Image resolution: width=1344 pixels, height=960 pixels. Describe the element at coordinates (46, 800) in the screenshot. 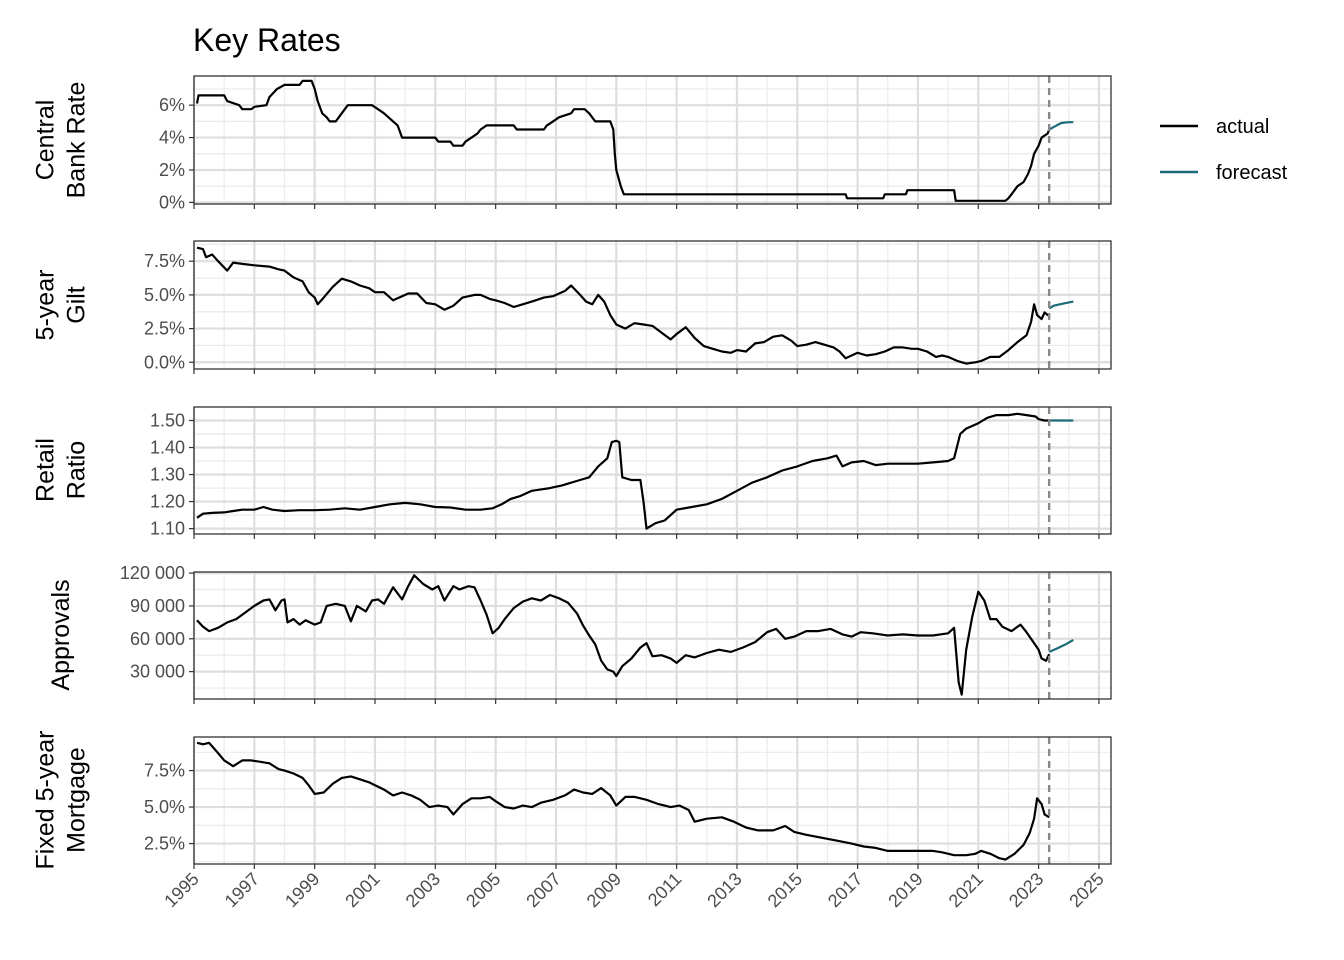

I see `panel-ylabel: Fixed 5-year` at that location.